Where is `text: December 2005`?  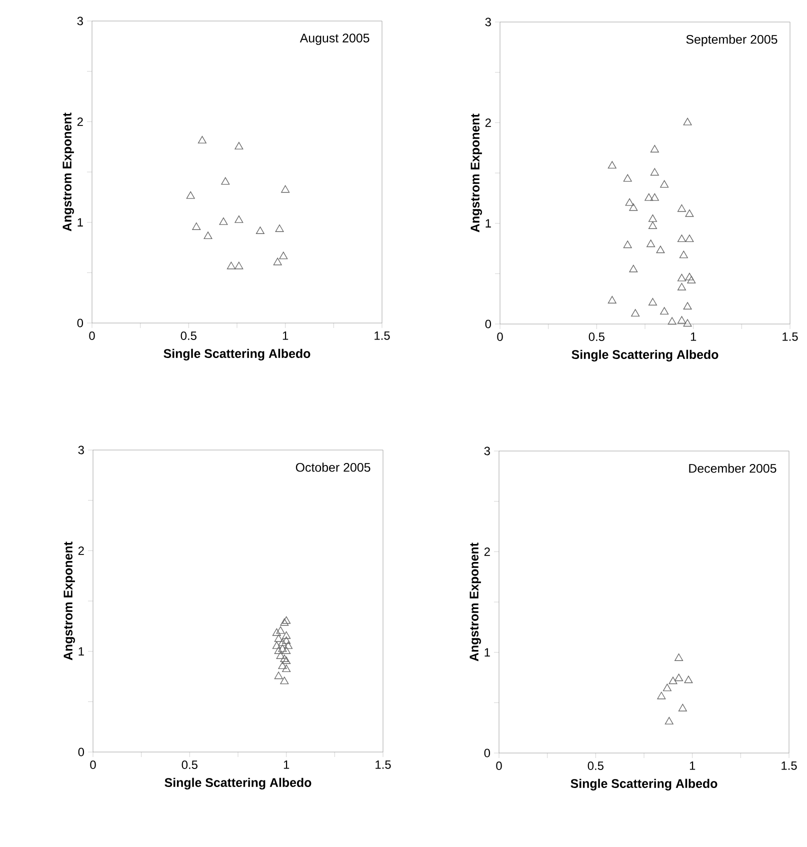 text: December 2005 is located at coordinates (732, 468).